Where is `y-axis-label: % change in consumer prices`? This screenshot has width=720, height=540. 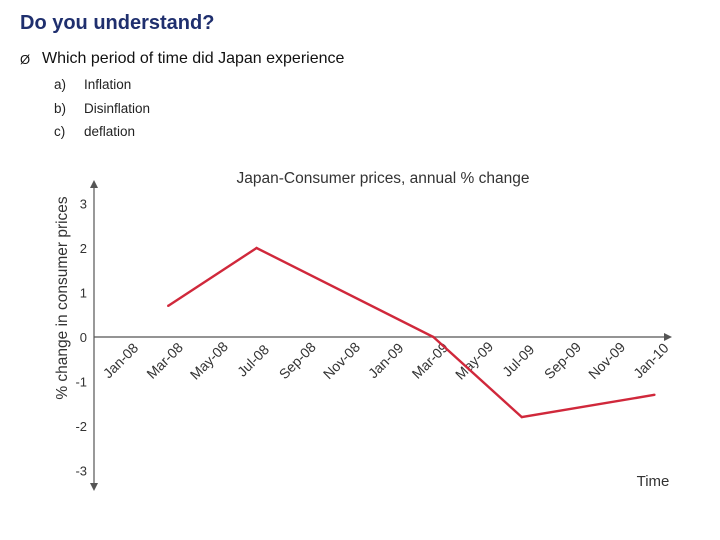
y-axis-label: % change in consumer prices is located at coordinates (62, 298).